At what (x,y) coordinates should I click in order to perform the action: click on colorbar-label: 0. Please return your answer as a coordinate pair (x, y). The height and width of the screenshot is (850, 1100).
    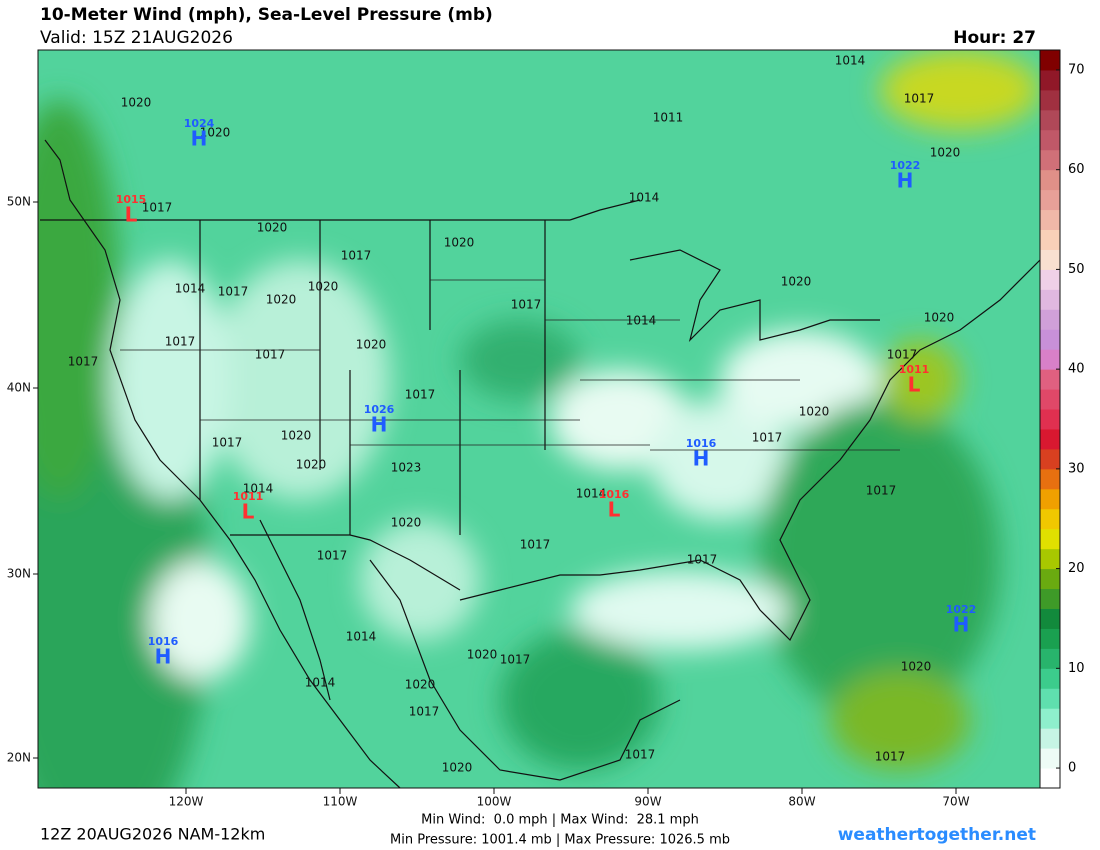
    Looking at the image, I should click on (1072, 768).